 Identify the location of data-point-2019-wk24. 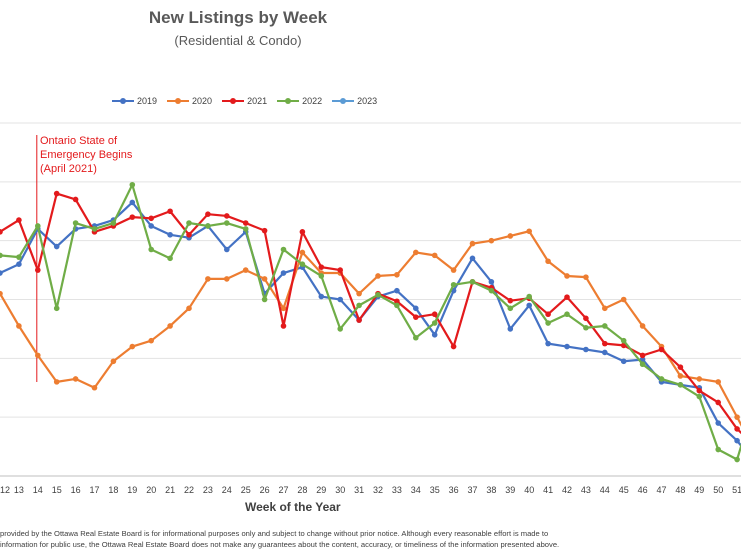
(227, 249).